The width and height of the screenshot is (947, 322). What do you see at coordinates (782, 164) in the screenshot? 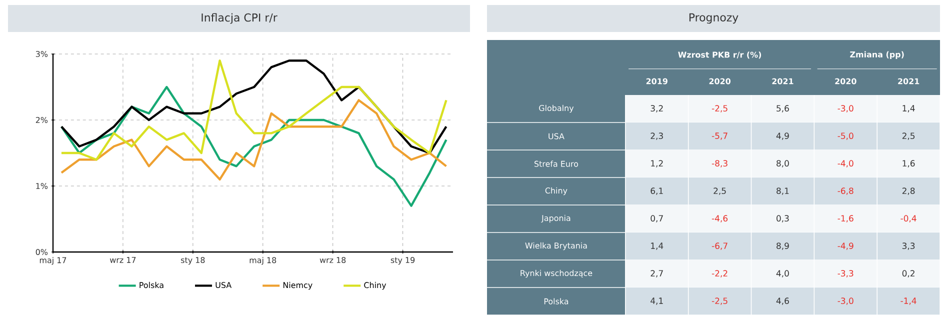
I see `data-label: 8,0` at bounding box center [782, 164].